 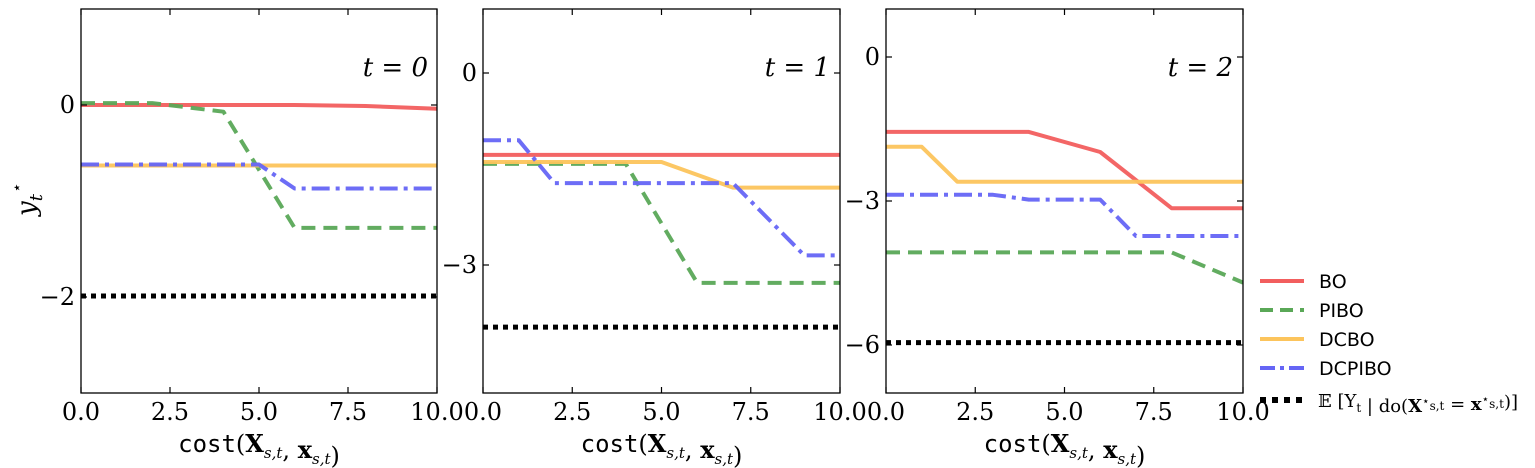 What do you see at coordinates (1317, 340) in the screenshot?
I see `legend-item: DCBO` at bounding box center [1317, 340].